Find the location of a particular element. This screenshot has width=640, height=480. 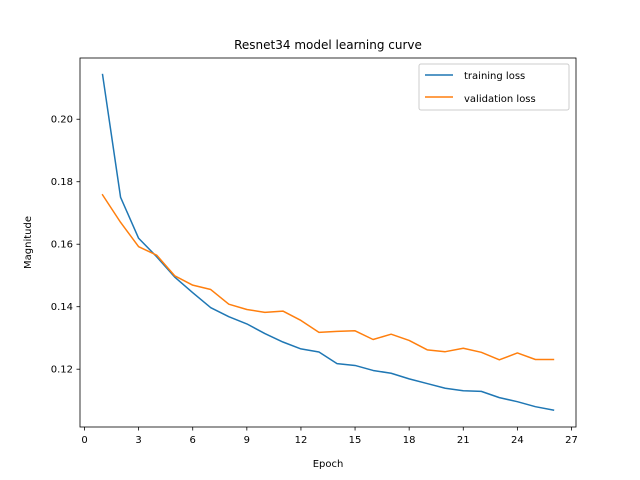

x-tick-label: 12 is located at coordinates (301, 440).